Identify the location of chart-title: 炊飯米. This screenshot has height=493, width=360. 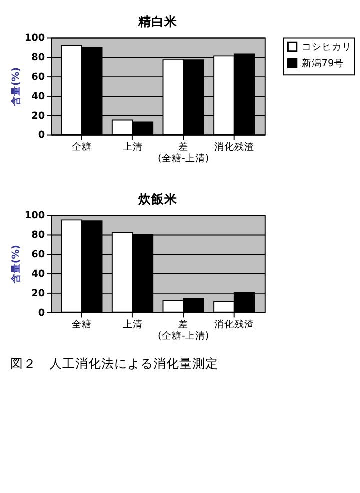
(158, 199).